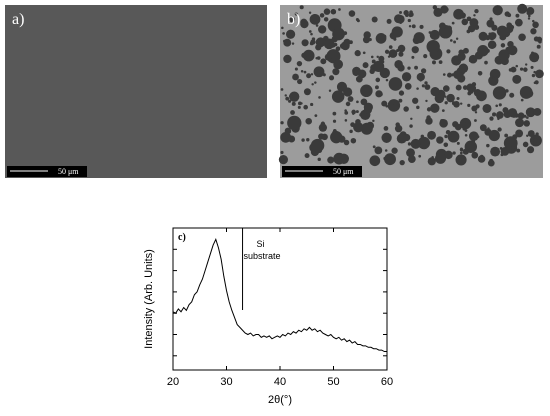  I want to click on y-axis-label: Intensity (Arb. Units), so click(149, 299).